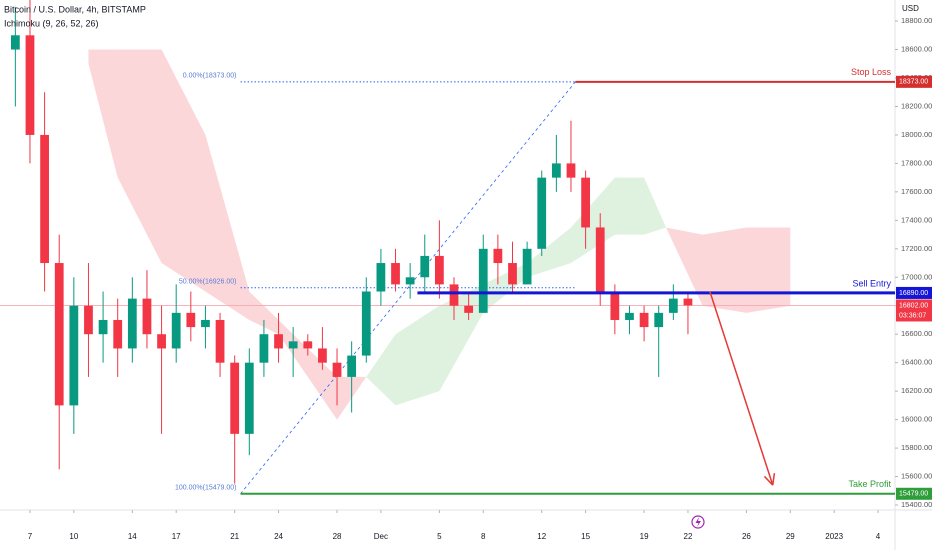 The width and height of the screenshot is (932, 550). Describe the element at coordinates (910, 8) in the screenshot. I see `y-axis-unit: USD` at that location.